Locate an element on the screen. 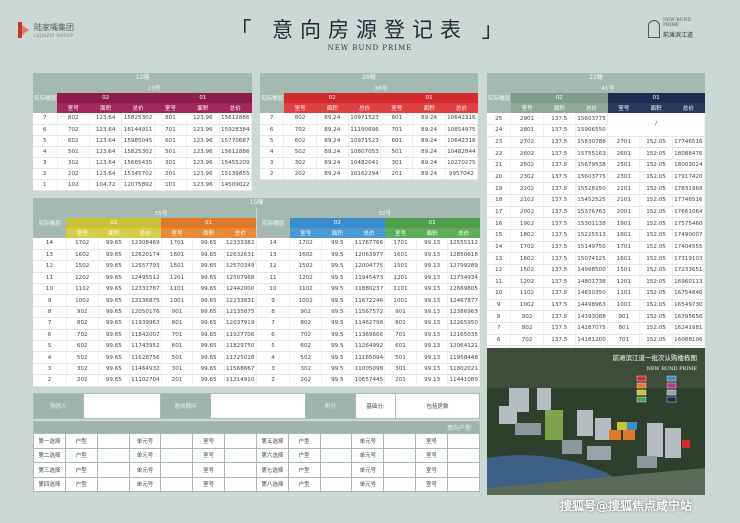 The image size is (740, 523). table-row: 7 802 123.64 15825302 801 123.96 15612886 is located at coordinates (143, 119).